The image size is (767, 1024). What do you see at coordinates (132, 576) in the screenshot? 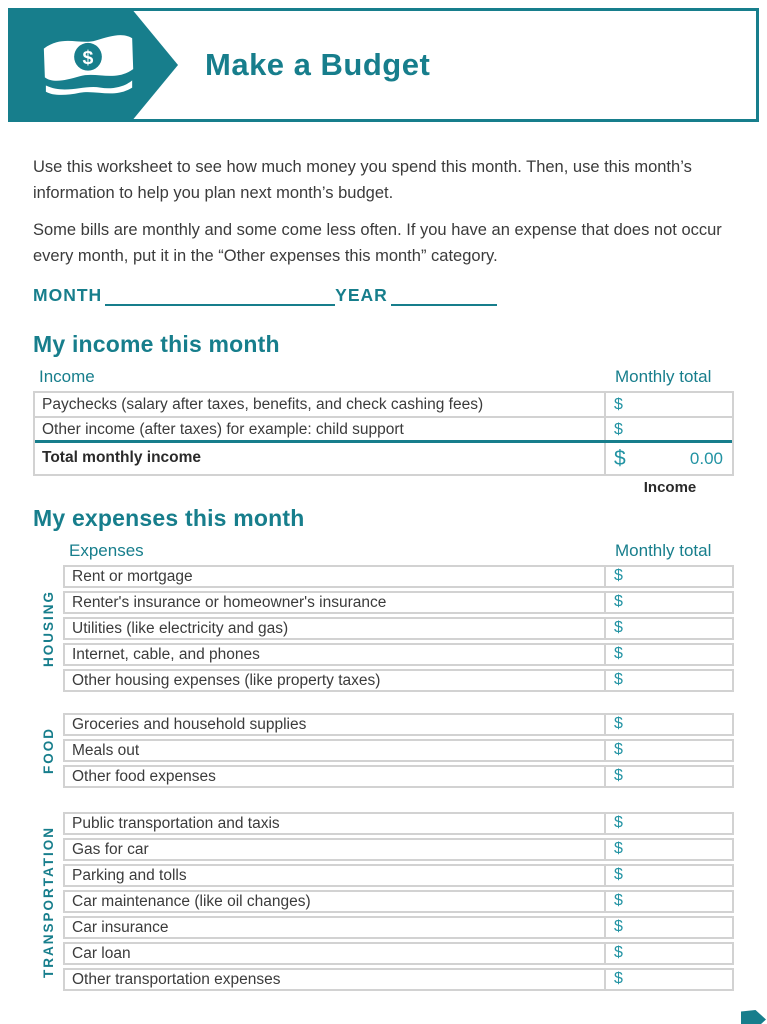
I see `expense-row-label: Rent or mortgage` at bounding box center [132, 576].